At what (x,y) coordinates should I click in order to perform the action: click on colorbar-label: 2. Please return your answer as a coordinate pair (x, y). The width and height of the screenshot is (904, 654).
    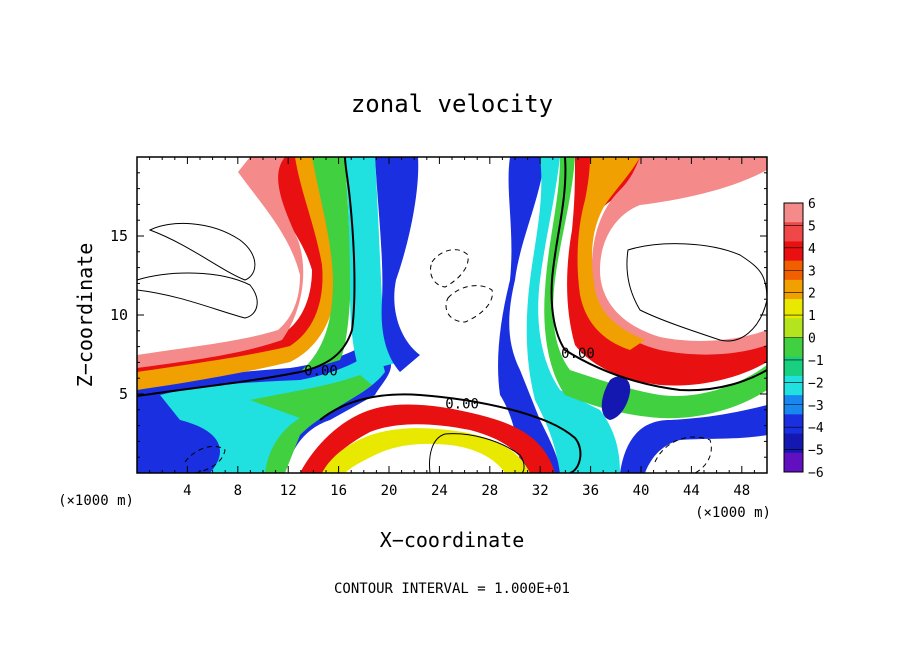
    Looking at the image, I should click on (812, 294).